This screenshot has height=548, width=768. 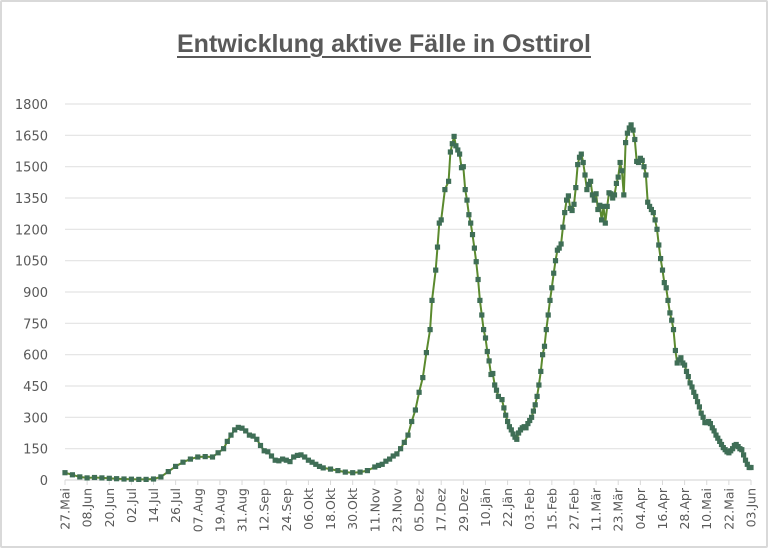 What do you see at coordinates (264, 510) in the screenshot?
I see `x-tick-label: 12.Sep` at bounding box center [264, 510].